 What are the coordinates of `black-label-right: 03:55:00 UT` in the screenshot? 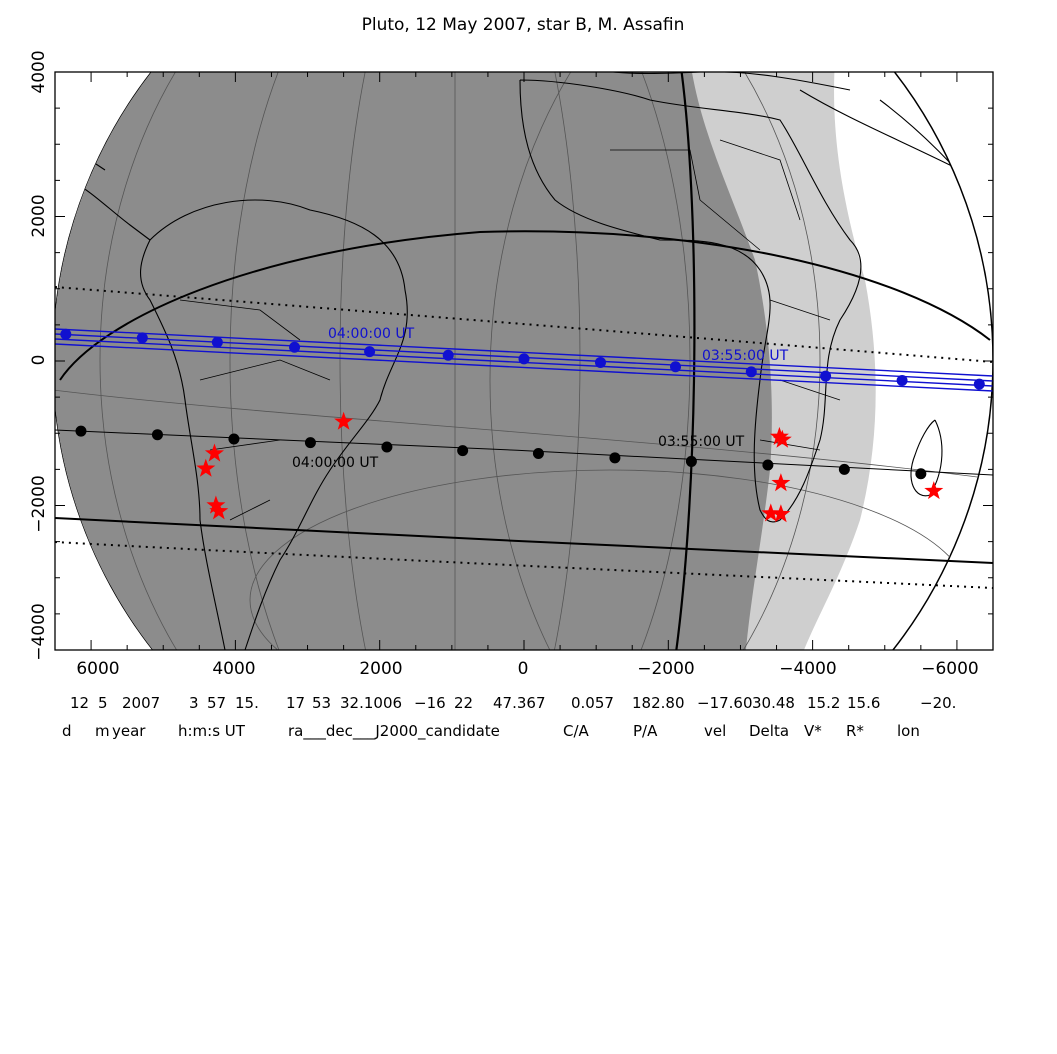 It's located at (701, 442).